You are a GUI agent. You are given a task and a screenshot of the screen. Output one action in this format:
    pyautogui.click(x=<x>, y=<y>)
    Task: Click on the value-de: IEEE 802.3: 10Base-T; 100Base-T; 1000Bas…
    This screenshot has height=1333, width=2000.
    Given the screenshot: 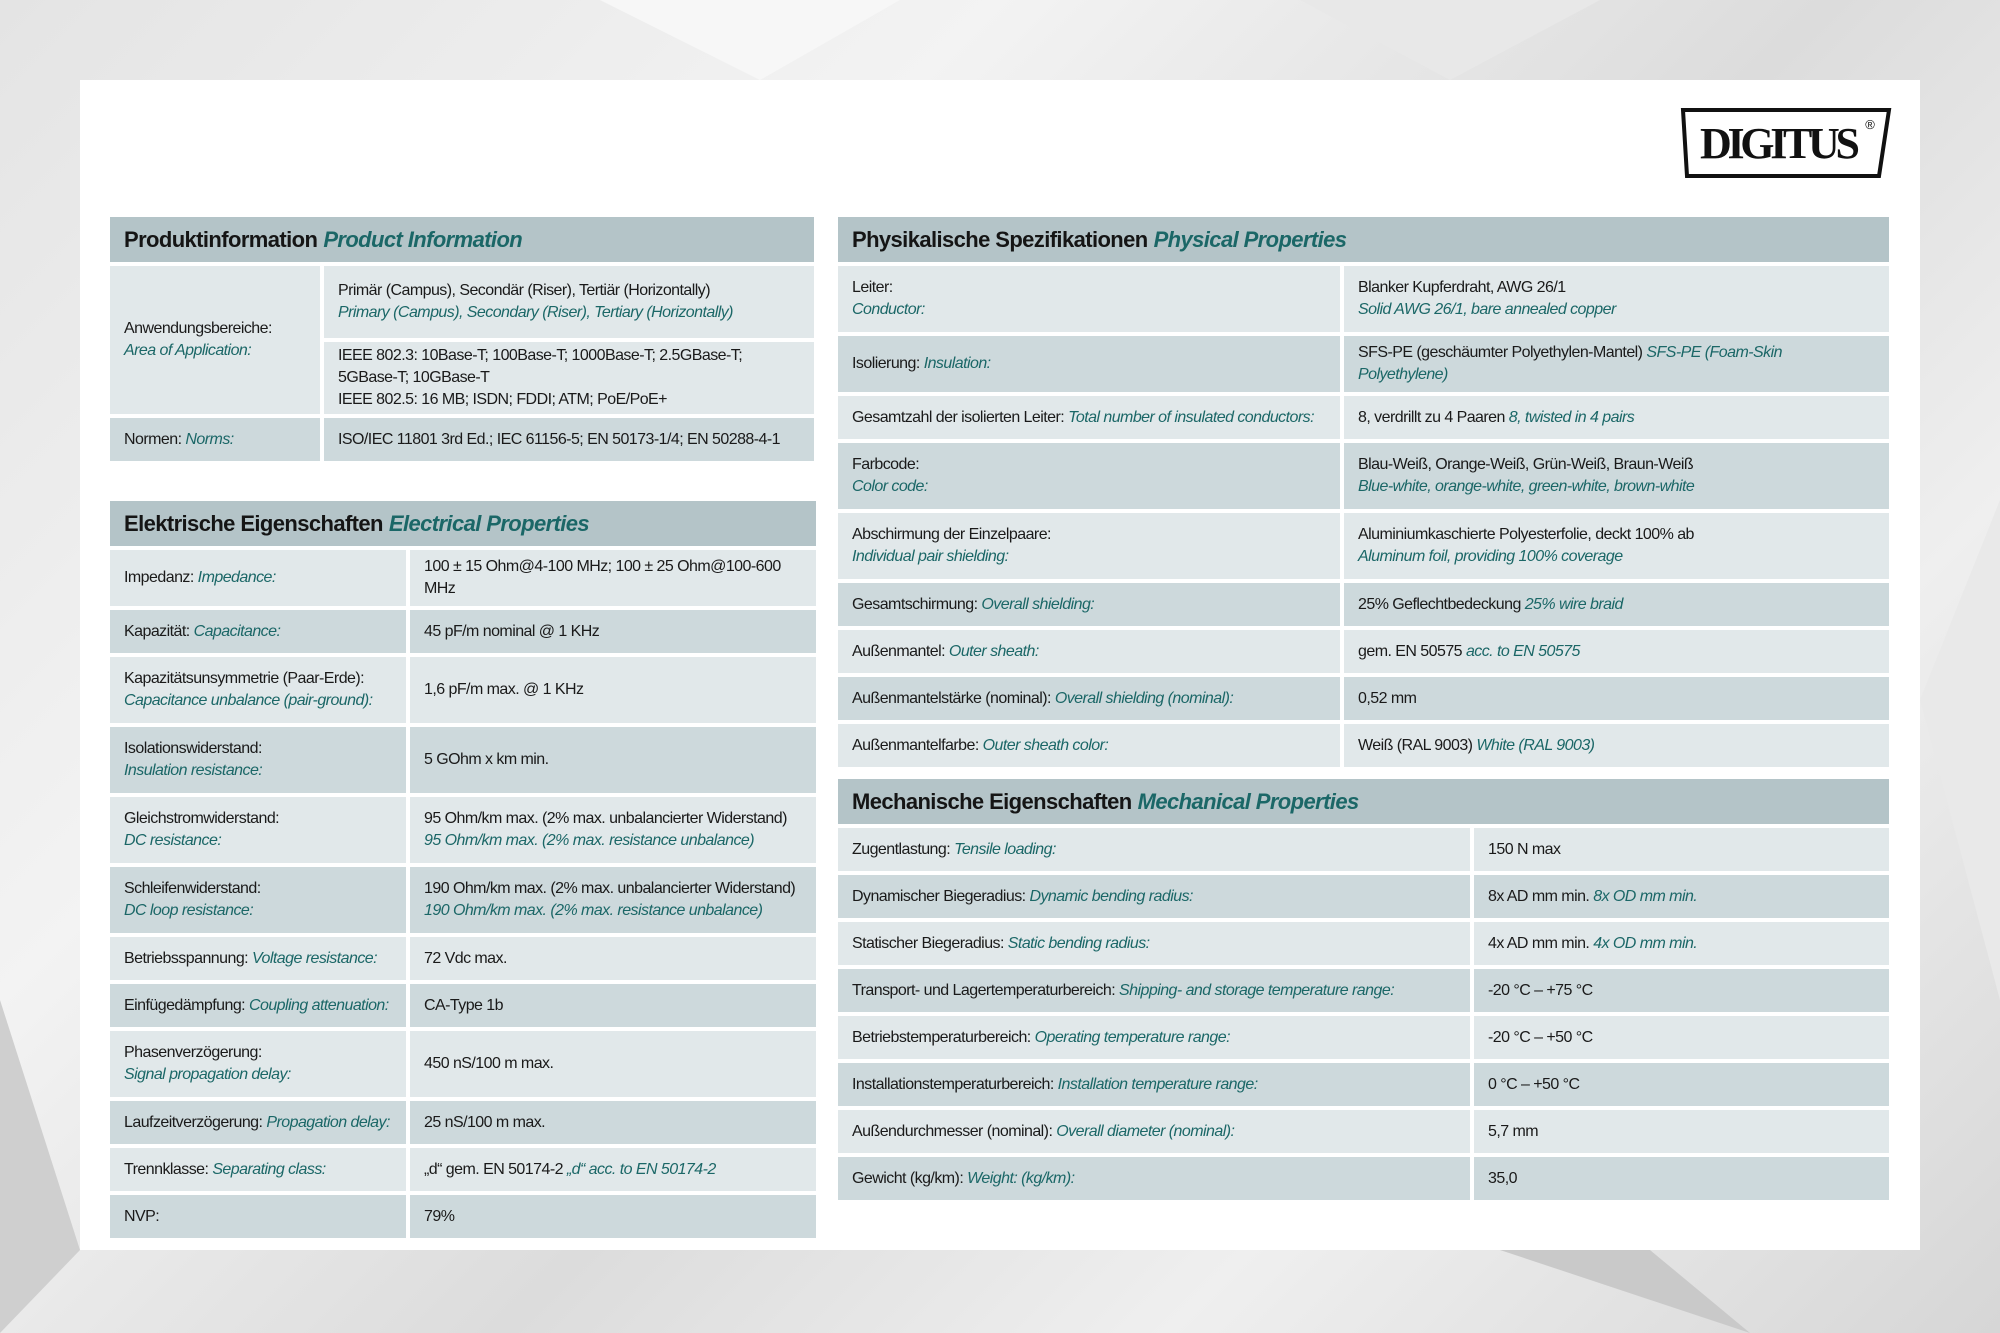 What is the action you would take?
    pyautogui.click(x=540, y=355)
    